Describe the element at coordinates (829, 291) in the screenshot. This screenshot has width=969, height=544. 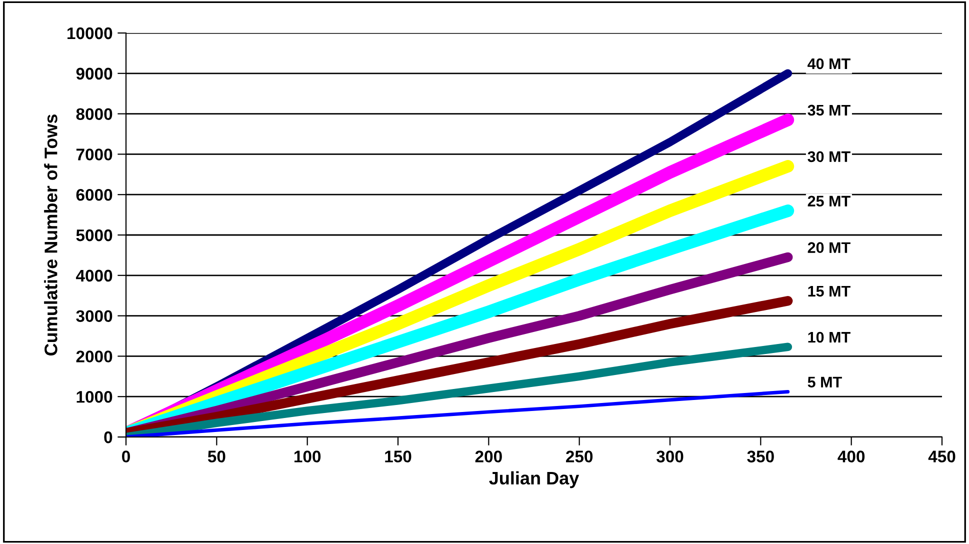
I see `series-label: 15 MT` at that location.